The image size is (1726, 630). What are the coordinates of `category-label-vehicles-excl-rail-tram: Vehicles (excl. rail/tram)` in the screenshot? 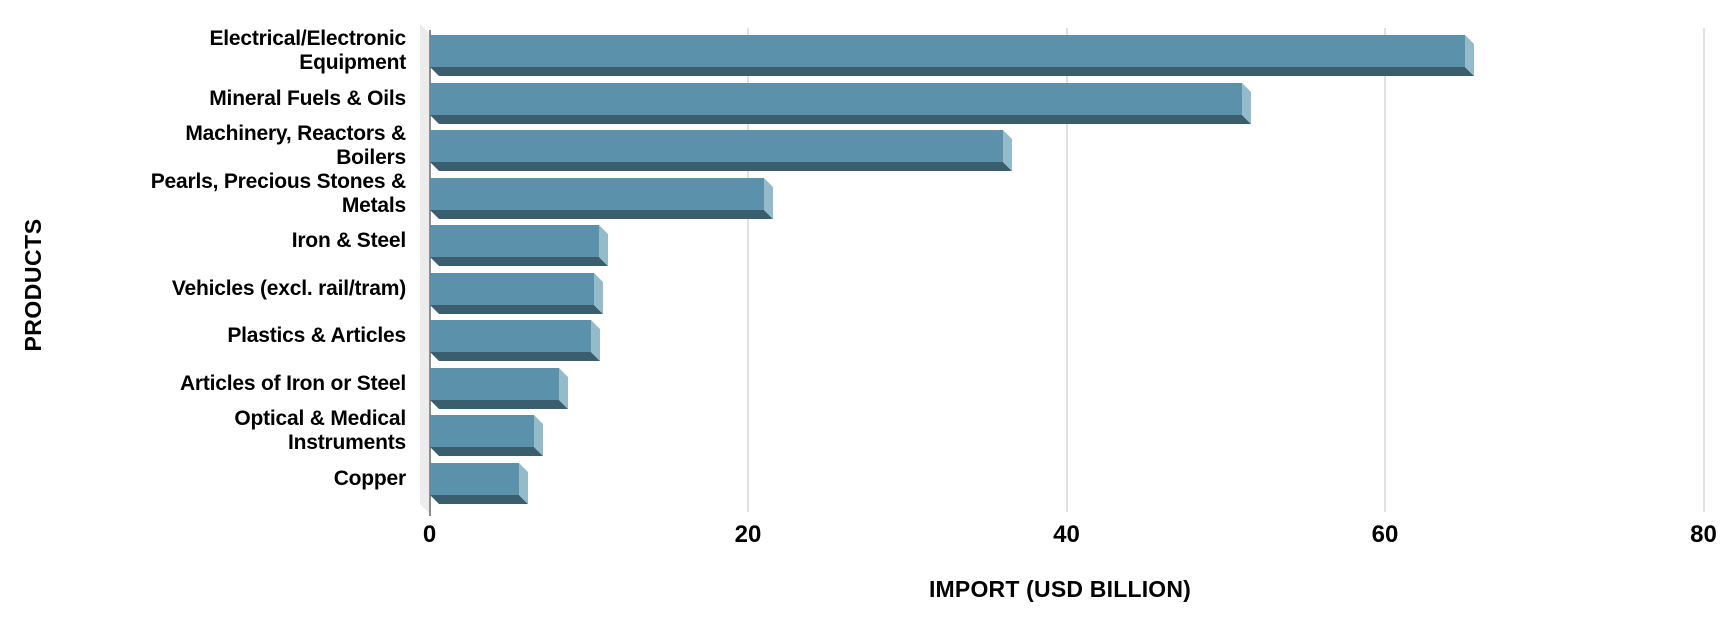 It's located at (203, 289).